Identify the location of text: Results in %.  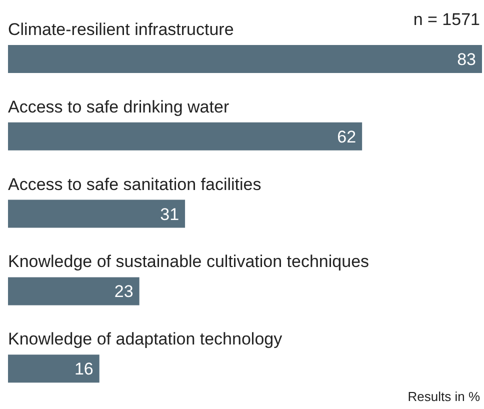
(444, 396).